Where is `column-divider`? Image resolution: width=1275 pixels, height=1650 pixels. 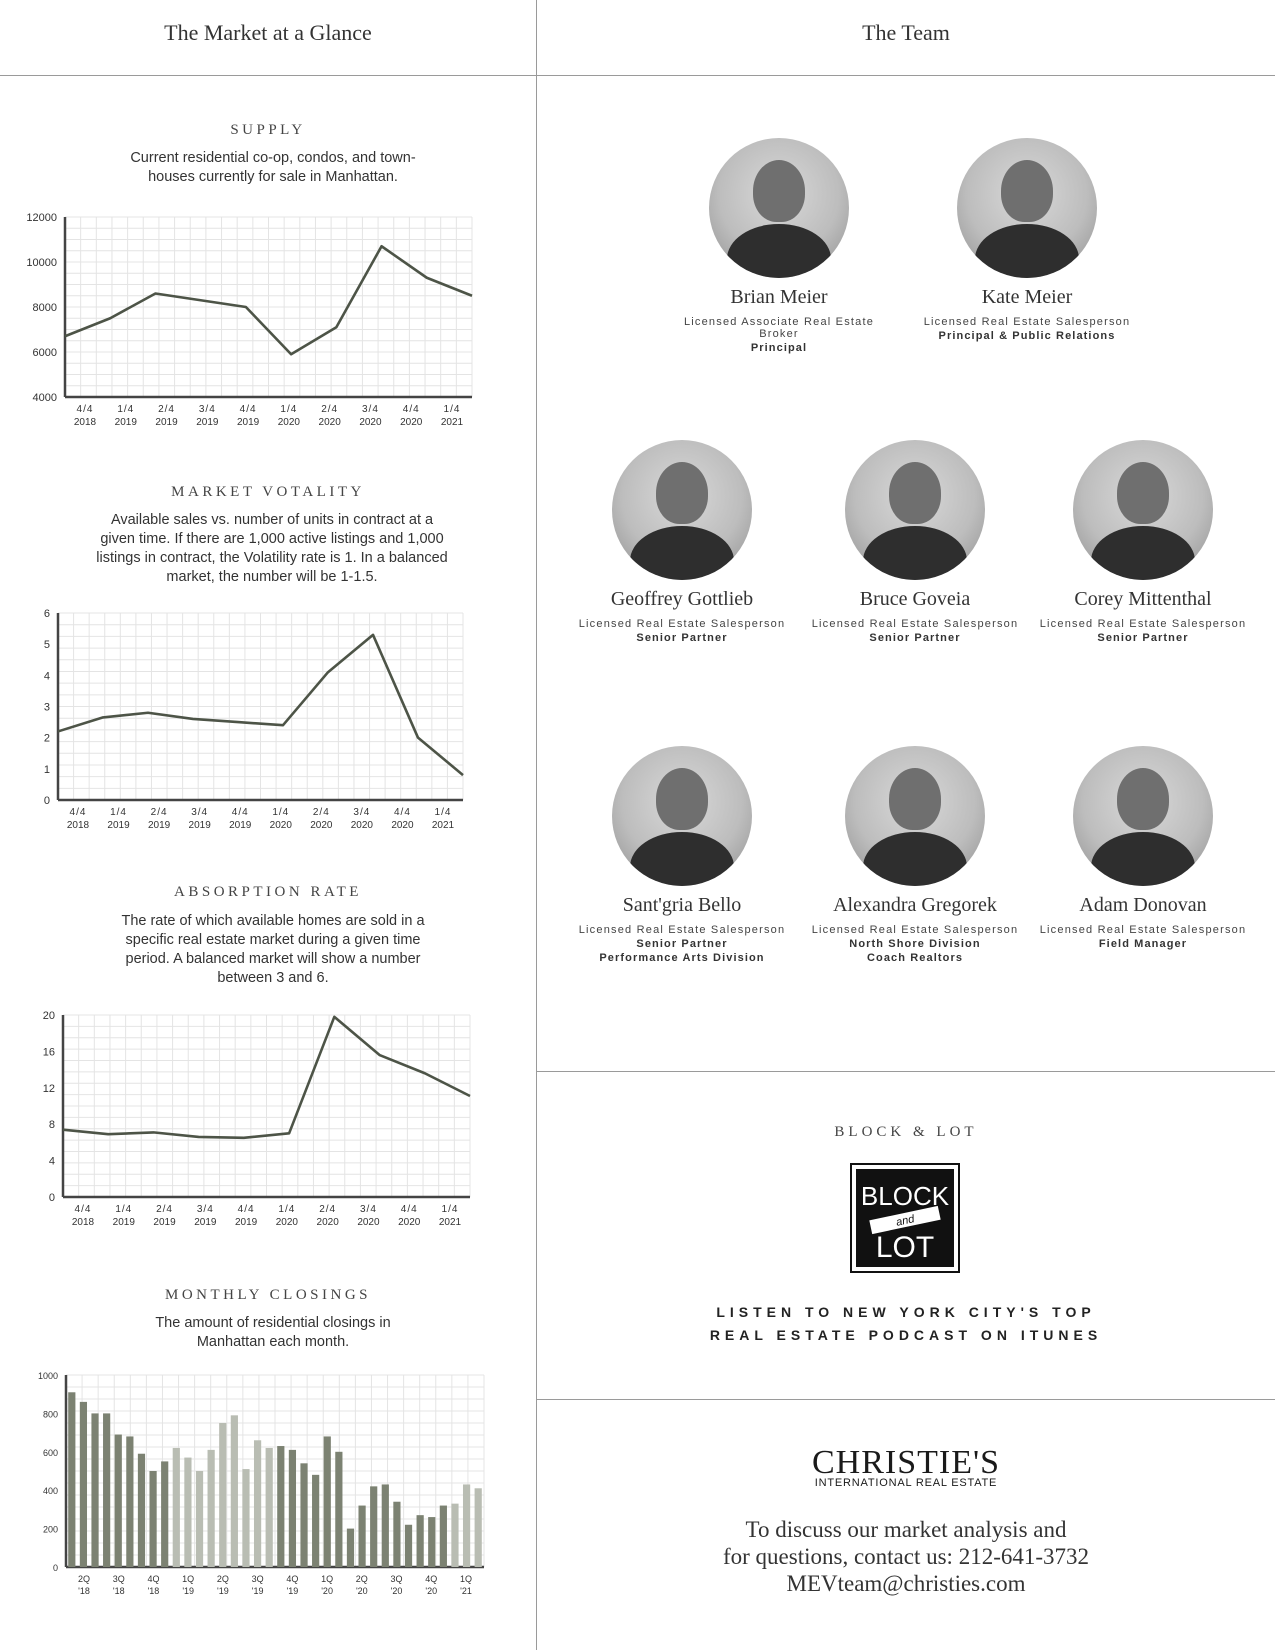
column-divider is located at coordinates (536, 825).